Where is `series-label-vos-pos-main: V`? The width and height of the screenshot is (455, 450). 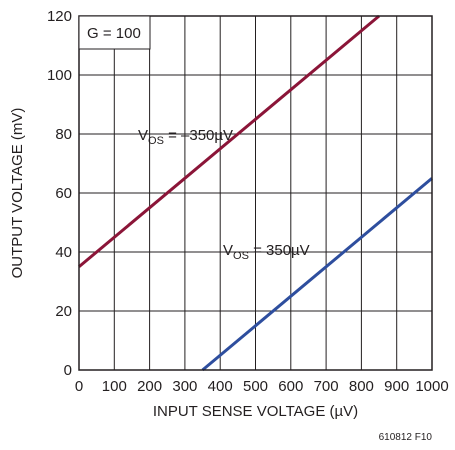
series-label-vos-pos-main: V is located at coordinates (228, 250).